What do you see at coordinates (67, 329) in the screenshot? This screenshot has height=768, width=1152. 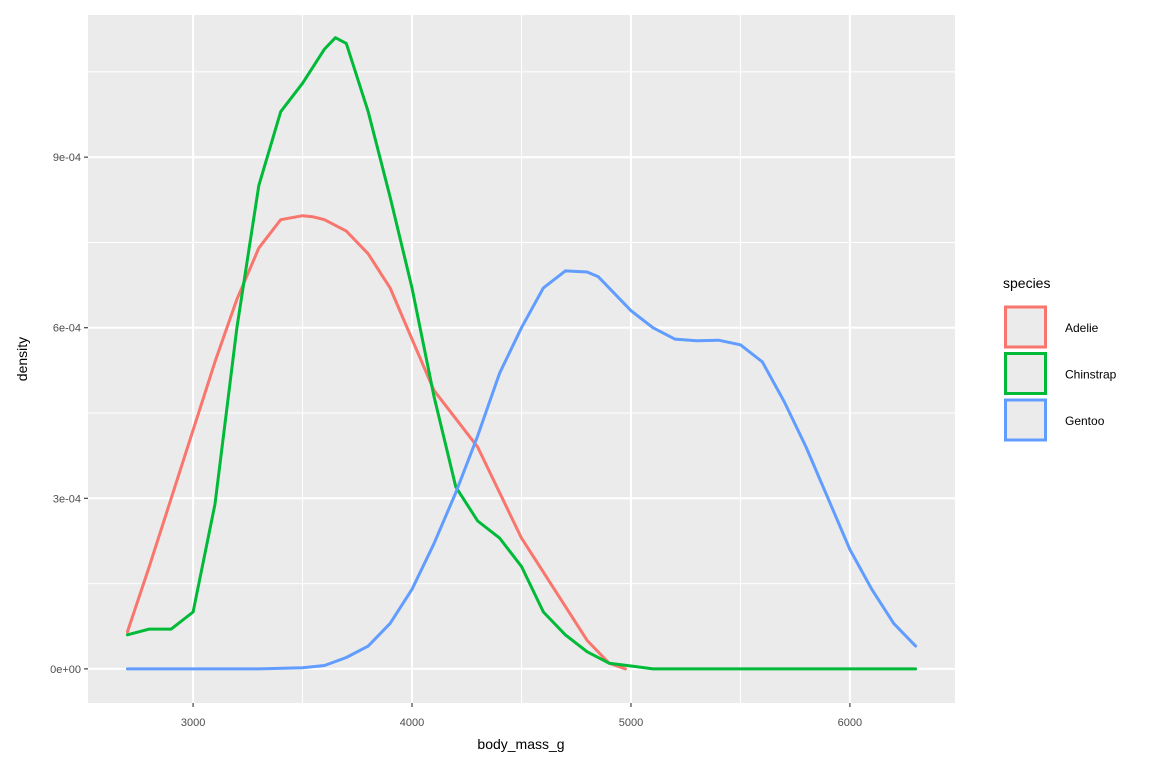 I see `y-tick-label: 6e-04` at bounding box center [67, 329].